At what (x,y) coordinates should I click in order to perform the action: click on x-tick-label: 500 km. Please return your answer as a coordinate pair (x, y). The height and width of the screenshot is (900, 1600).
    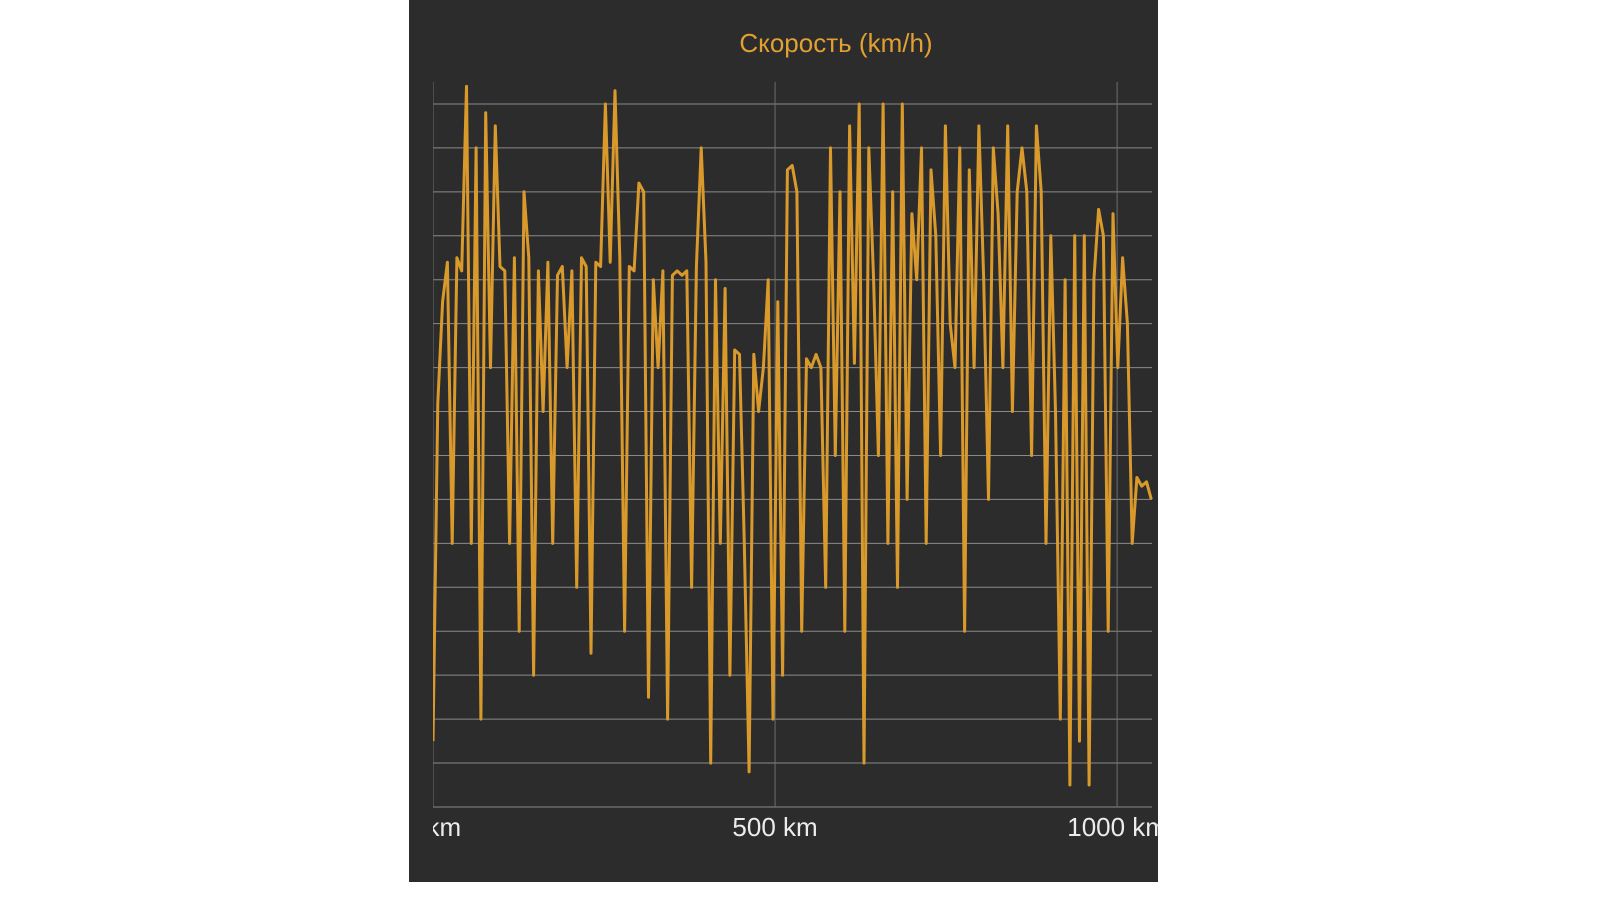
    Looking at the image, I should click on (774, 827).